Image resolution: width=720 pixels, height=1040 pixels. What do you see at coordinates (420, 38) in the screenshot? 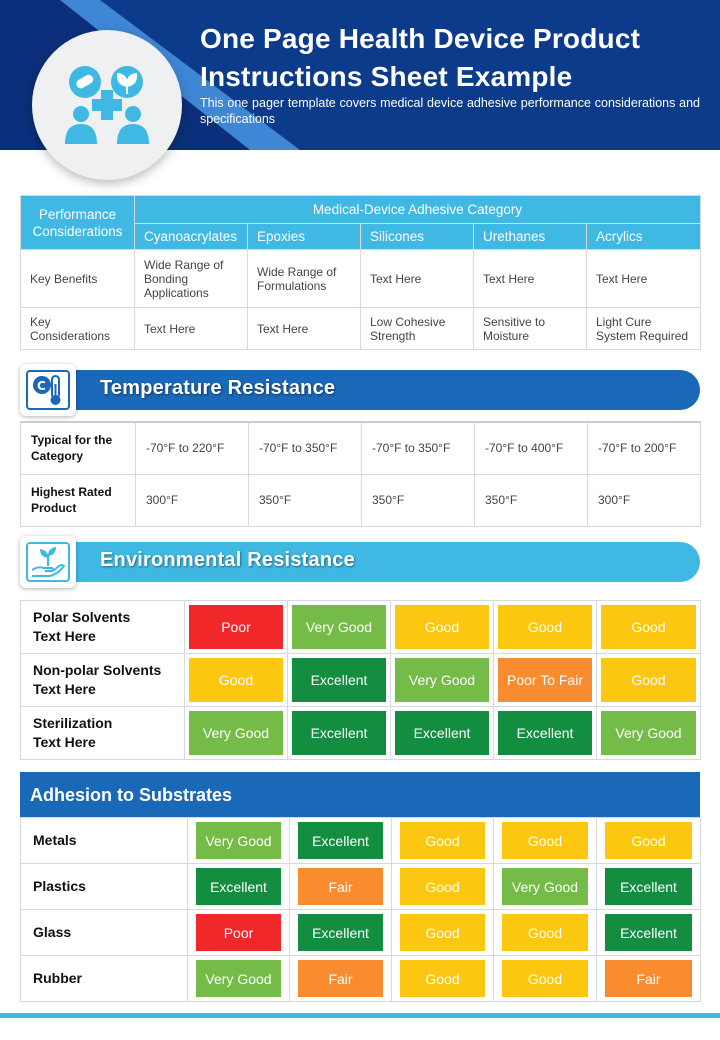
I see `title-line-1: One Page Health Device Product` at bounding box center [420, 38].